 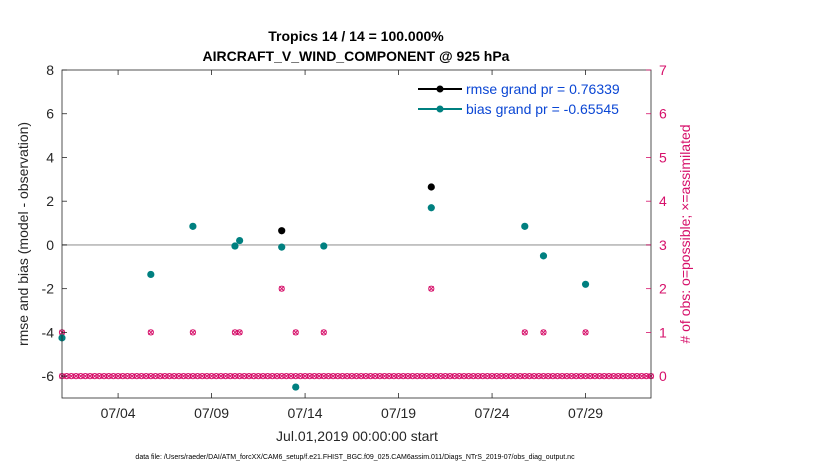 I want to click on rmse-point, so click(x=431, y=187).